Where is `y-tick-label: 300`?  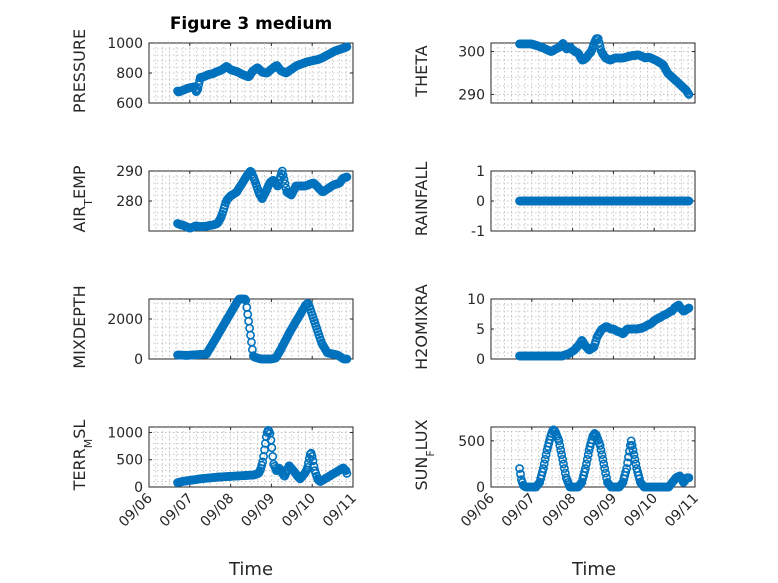
y-tick-label: 300 is located at coordinates (471, 53).